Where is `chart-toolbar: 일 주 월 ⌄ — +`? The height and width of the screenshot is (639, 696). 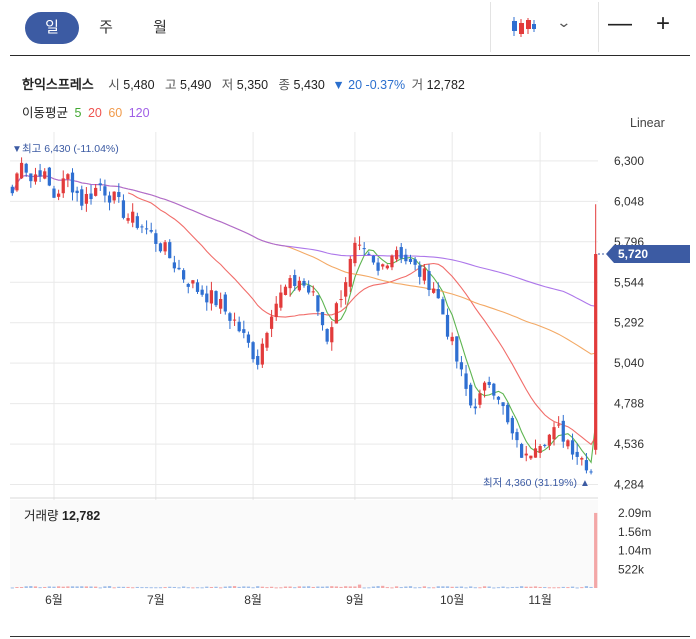
chart-toolbar: 일 주 월 ⌄ — + is located at coordinates (350, 28).